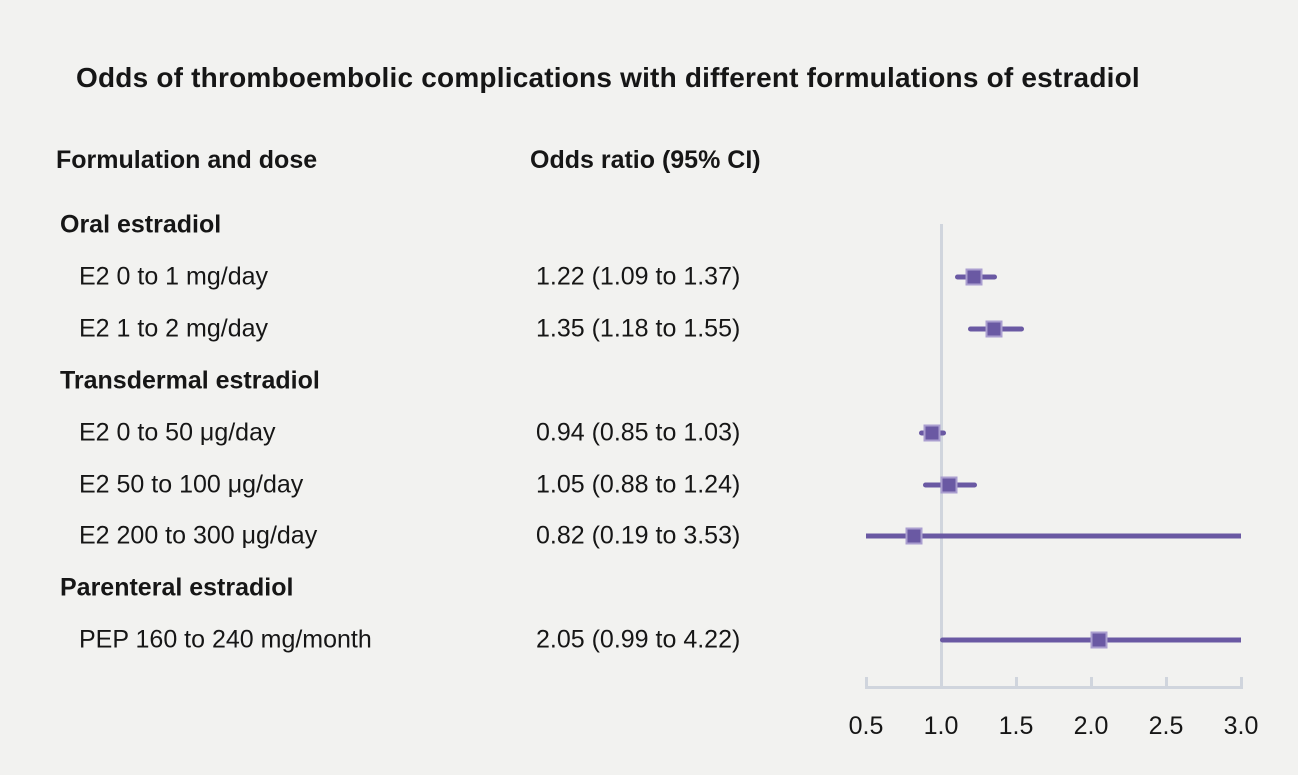 This screenshot has height=775, width=1298. What do you see at coordinates (177, 432) in the screenshot?
I see `row-label: E2 0 to 50 μg/day` at bounding box center [177, 432].